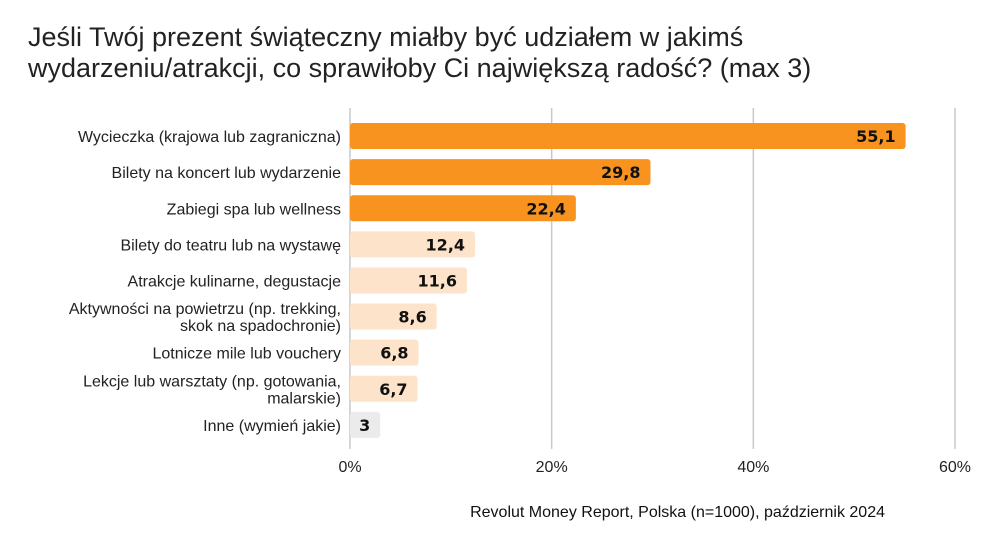  Describe the element at coordinates (545, 208) in the screenshot. I see `data-label: 22,4` at that location.